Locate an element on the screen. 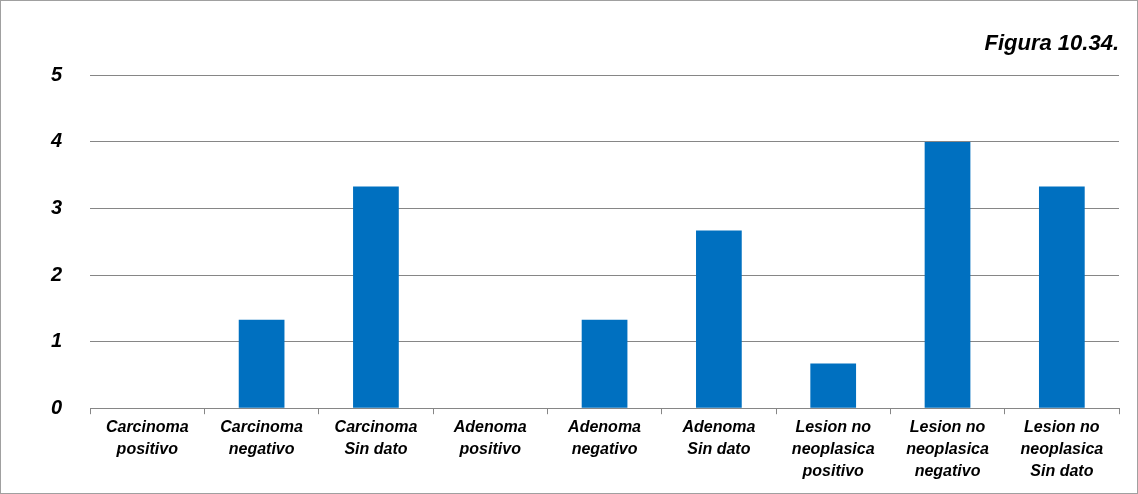 The width and height of the screenshot is (1138, 494). y-tick-label: 0 is located at coordinates (57, 406).